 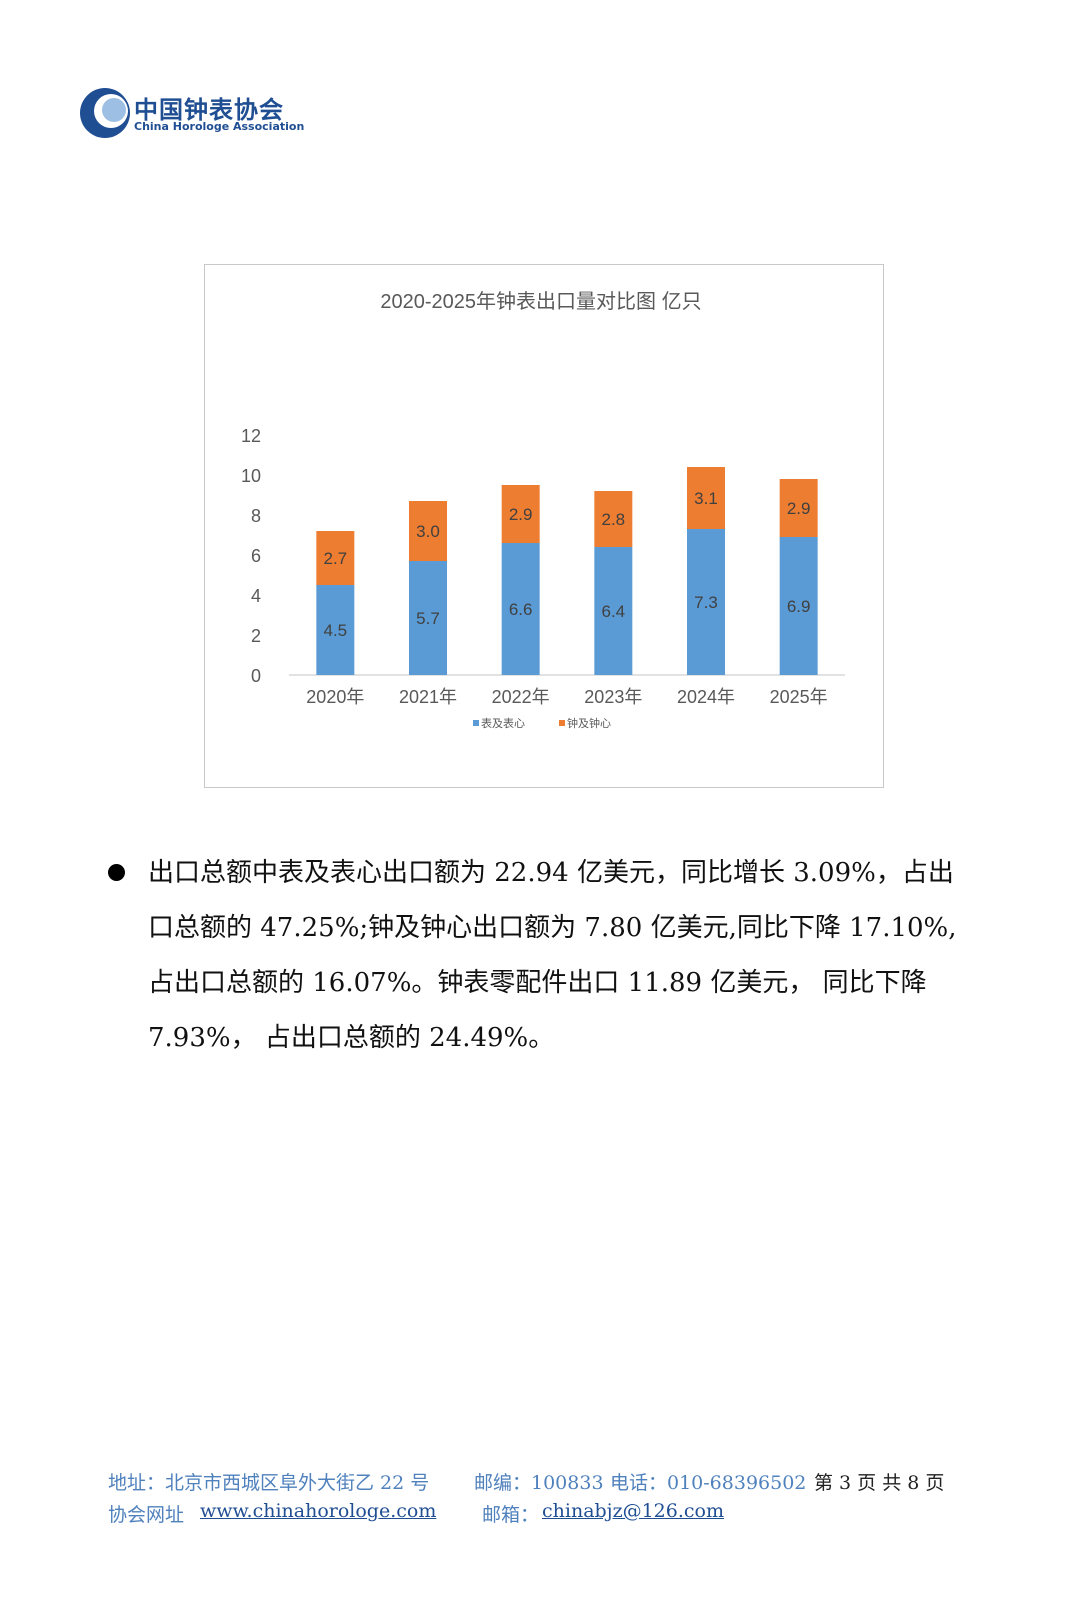 I want to click on data-label: 6.6, so click(x=521, y=609).